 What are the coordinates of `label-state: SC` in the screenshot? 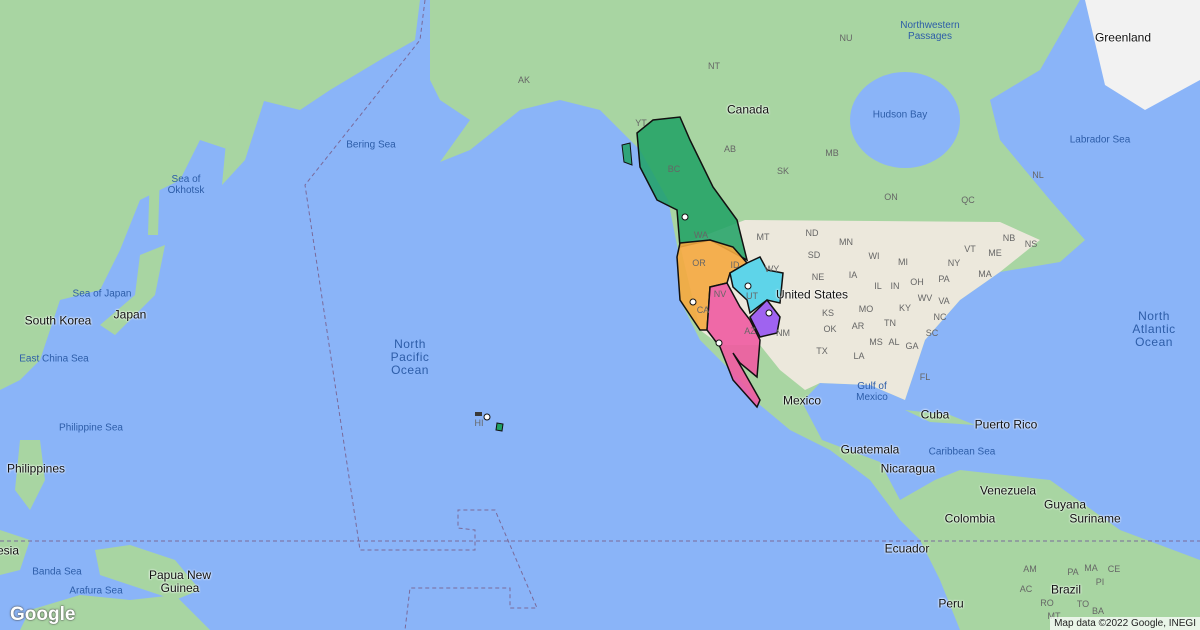 It's located at (932, 333).